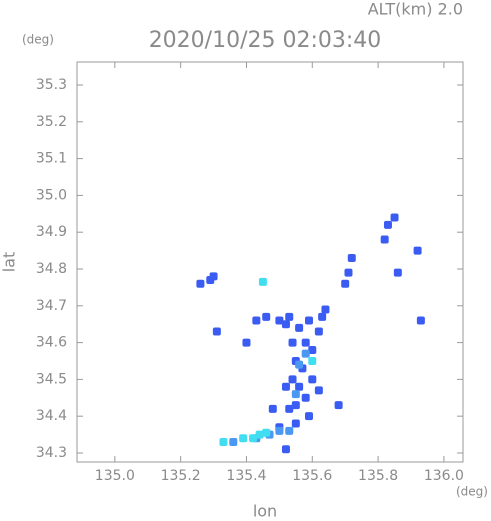 The image size is (491, 521). Describe the element at coordinates (265, 40) in the screenshot. I see `chart-title: 2020/10/25 02:03:40` at that location.